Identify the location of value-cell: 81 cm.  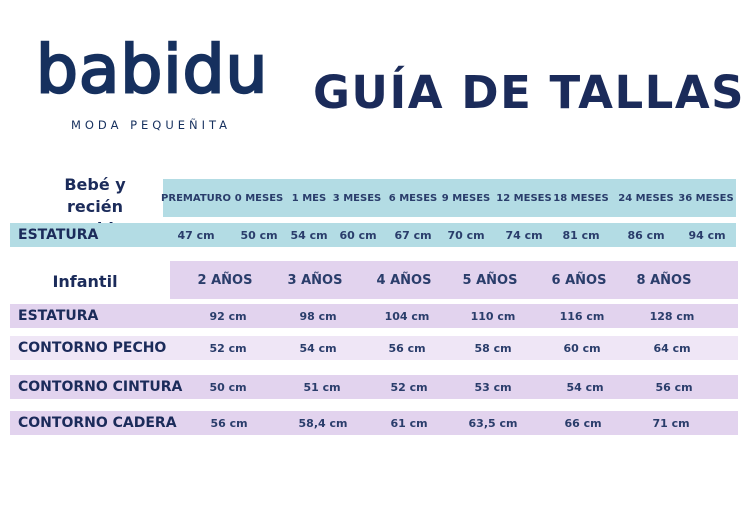
(581, 235).